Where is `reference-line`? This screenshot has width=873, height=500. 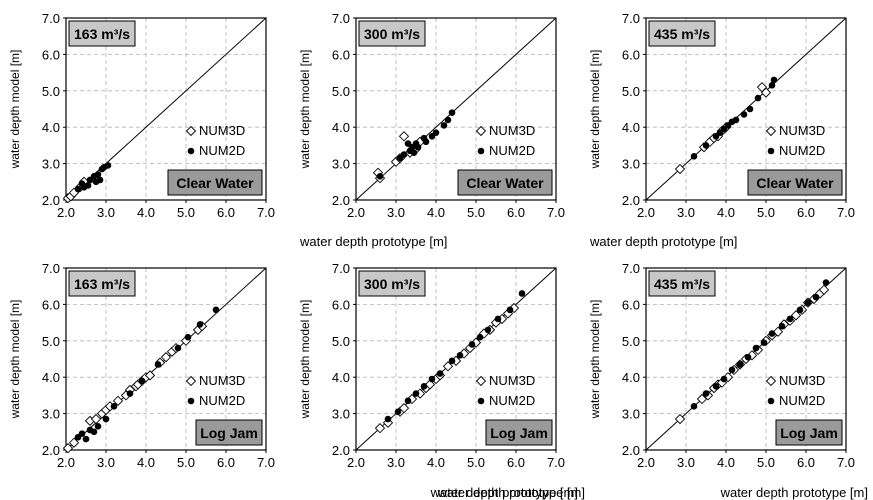
reference-line is located at coordinates (456, 109).